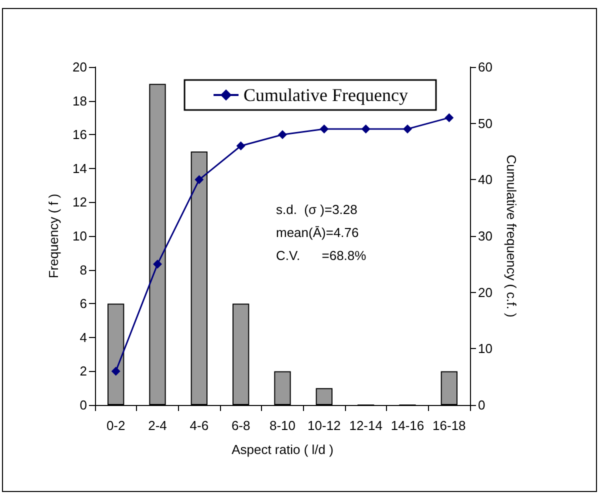 This screenshot has height=496, width=601. What do you see at coordinates (326, 95) in the screenshot?
I see `legend-label: Cumulative Frequency` at bounding box center [326, 95].